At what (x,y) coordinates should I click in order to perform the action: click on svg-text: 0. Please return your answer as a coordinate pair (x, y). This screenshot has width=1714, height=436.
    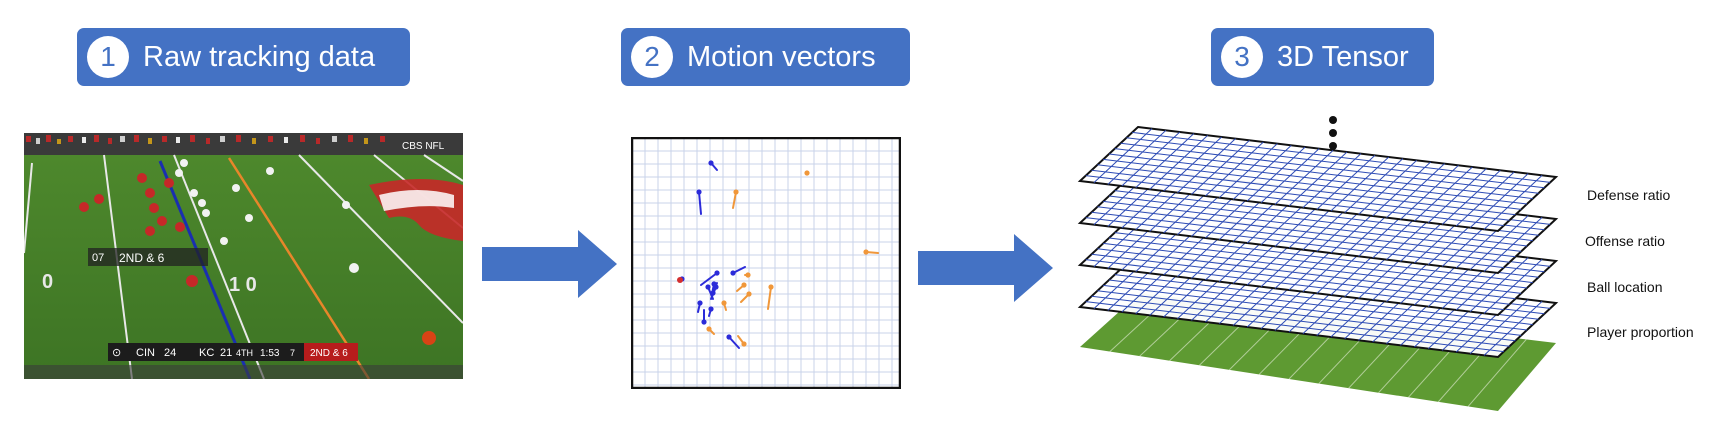
    Looking at the image, I should click on (47, 282).